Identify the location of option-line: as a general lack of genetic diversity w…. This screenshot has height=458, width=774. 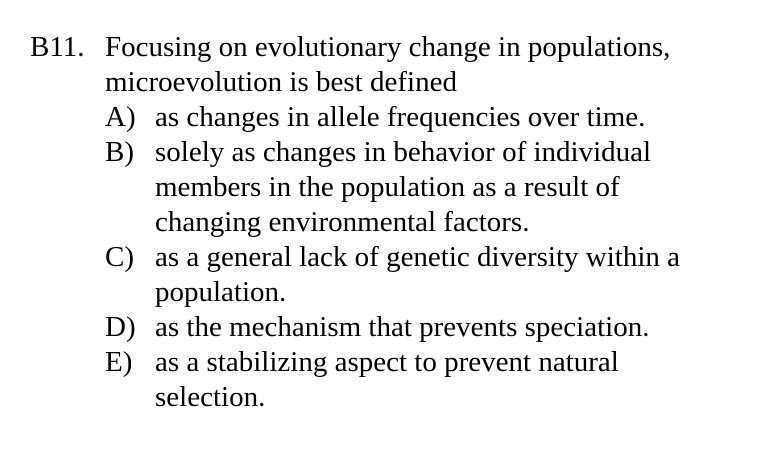
(418, 257).